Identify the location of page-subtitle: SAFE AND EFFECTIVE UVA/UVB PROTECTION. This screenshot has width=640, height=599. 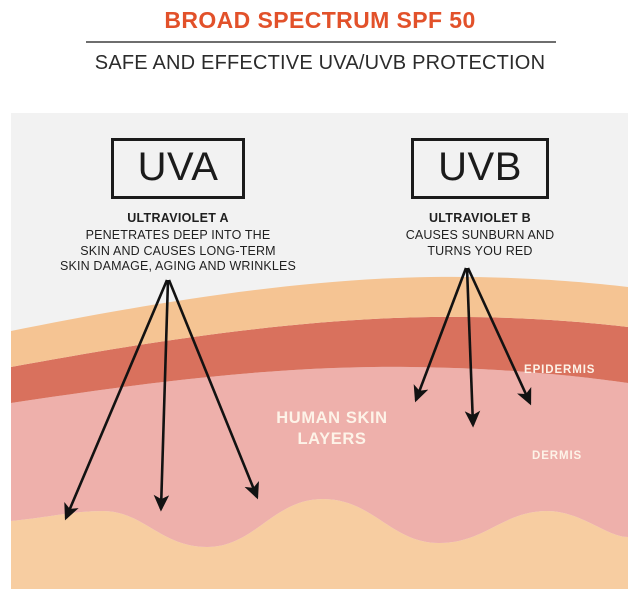
(320, 63).